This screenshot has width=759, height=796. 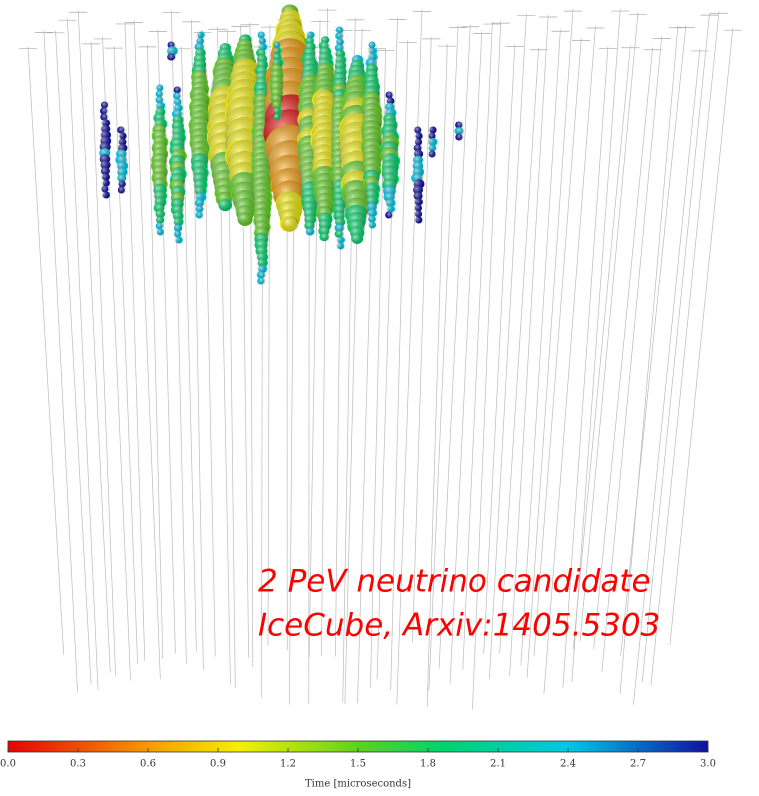 I want to click on colorbar-tick-label: 1.8, so click(x=428, y=764).